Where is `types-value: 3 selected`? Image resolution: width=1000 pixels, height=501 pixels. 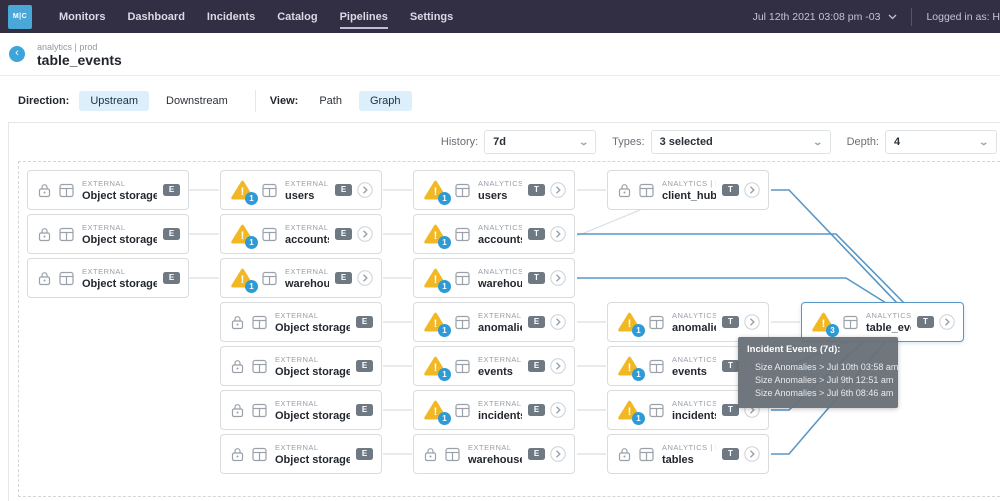
types-value: 3 selected is located at coordinates (686, 142).